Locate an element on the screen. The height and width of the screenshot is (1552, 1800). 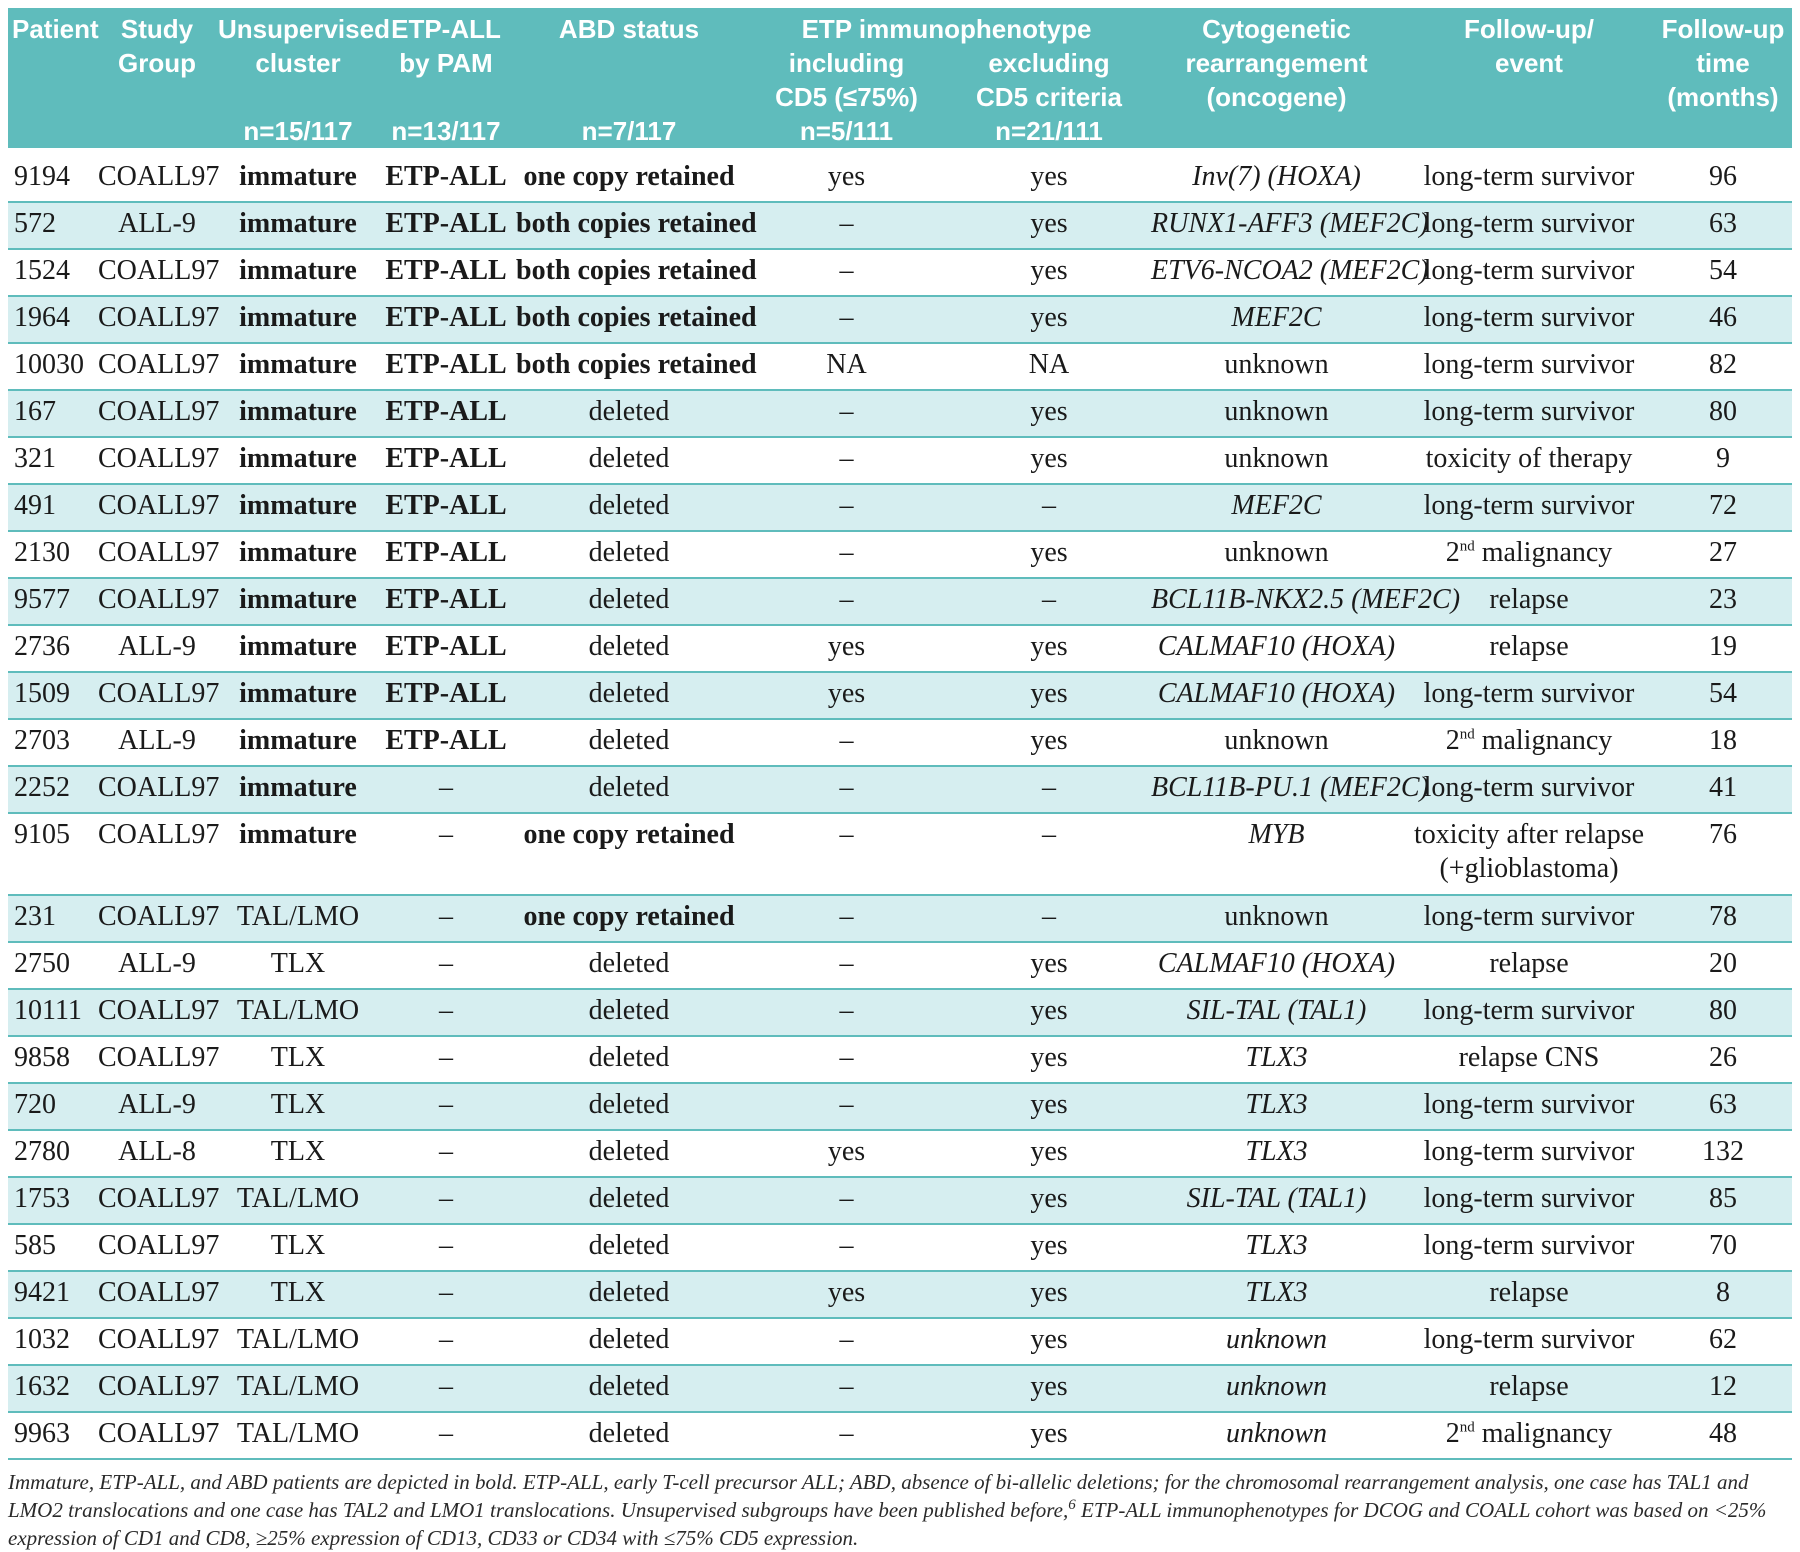
cell-follow-up-time: 48 is located at coordinates (1723, 1436).